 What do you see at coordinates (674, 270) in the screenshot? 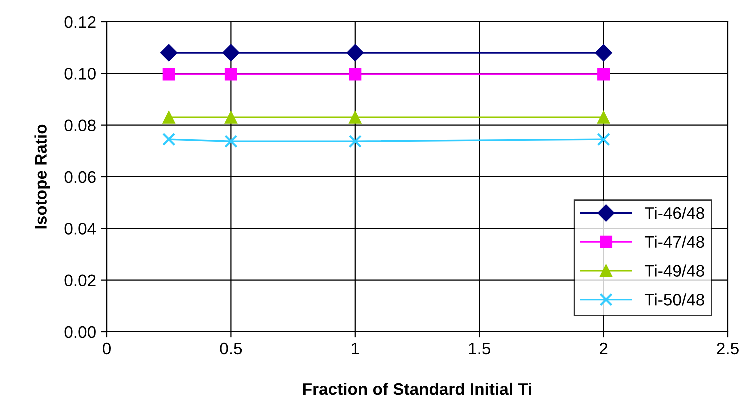
I see `legend-label: Ti-49/48` at bounding box center [674, 270].